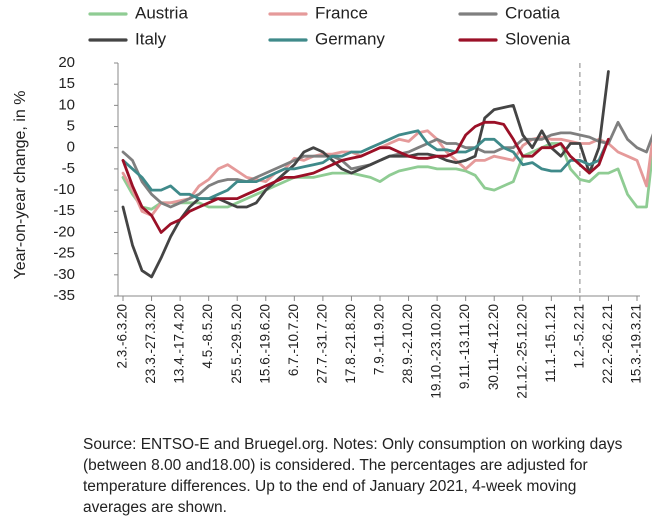  Describe the element at coordinates (151, 38) in the screenshot. I see `legend-label-italy: Italy` at that location.